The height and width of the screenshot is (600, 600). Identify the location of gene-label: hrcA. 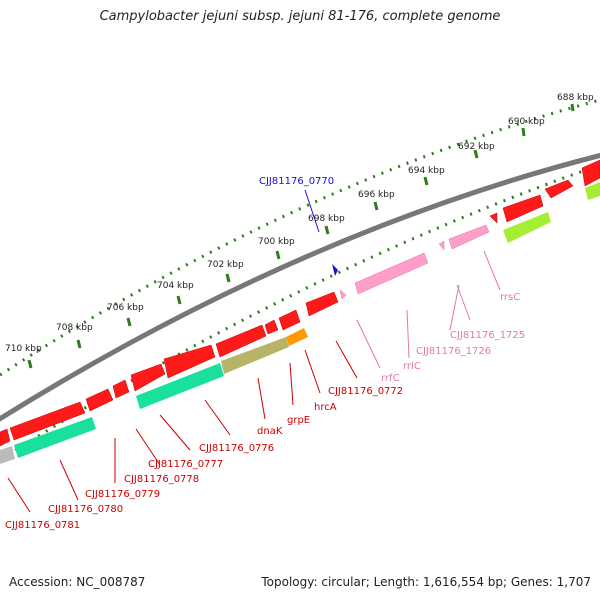
(325, 407).